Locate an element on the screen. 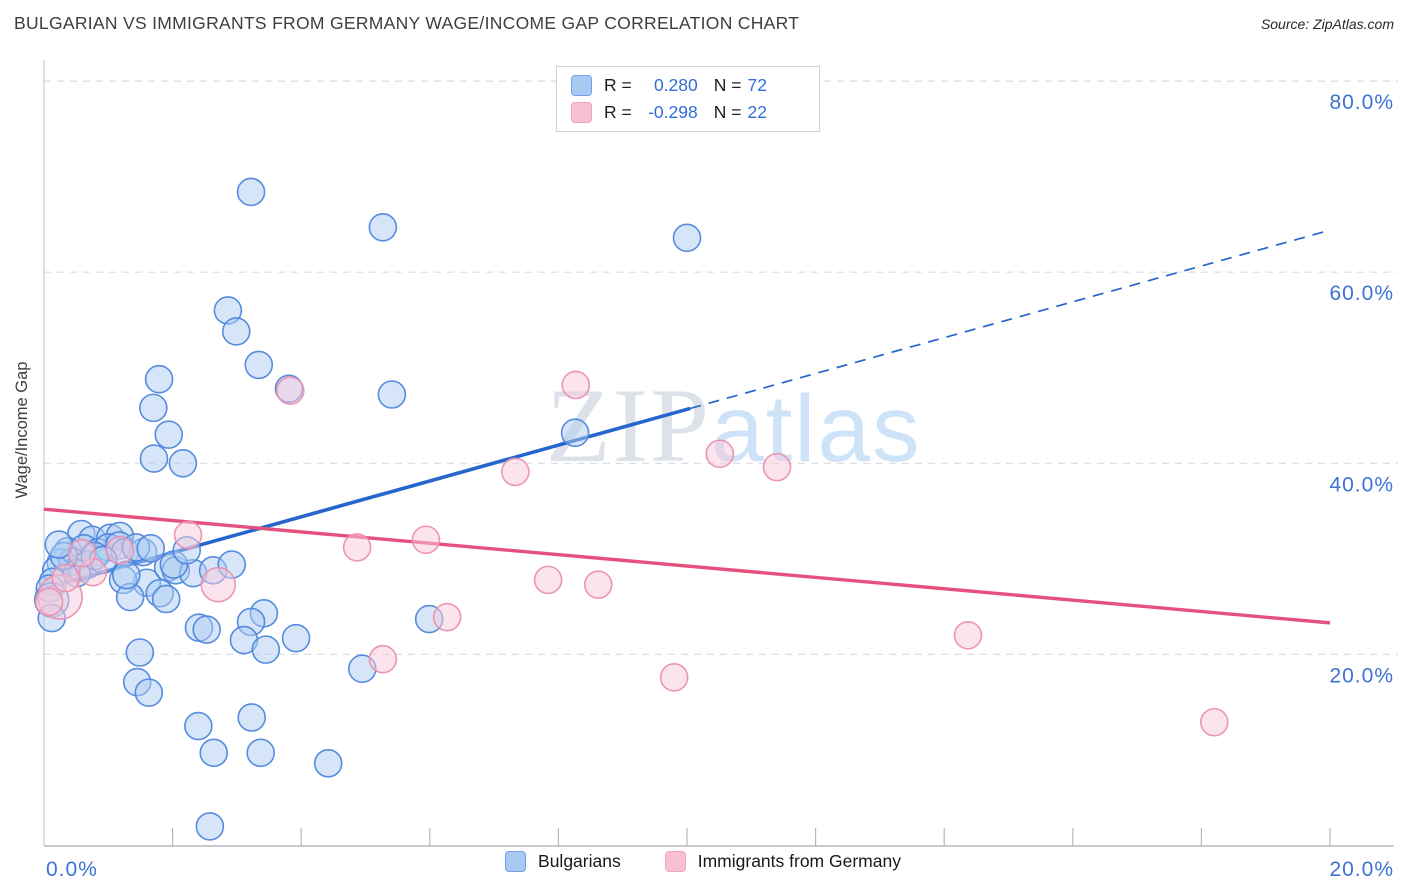 The height and width of the screenshot is (892, 1406). stats-row-bulgarians: R = 0.280 N = 72 is located at coordinates (695, 85).